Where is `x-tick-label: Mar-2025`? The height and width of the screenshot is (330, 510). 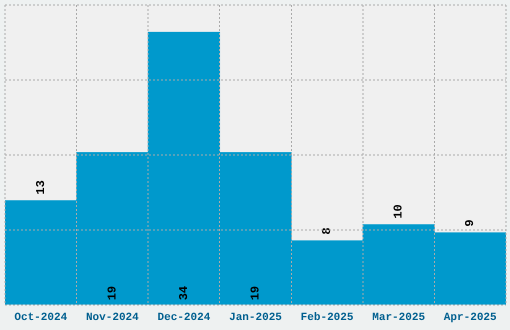
x-tick-label: Mar-2025 is located at coordinates (399, 318).